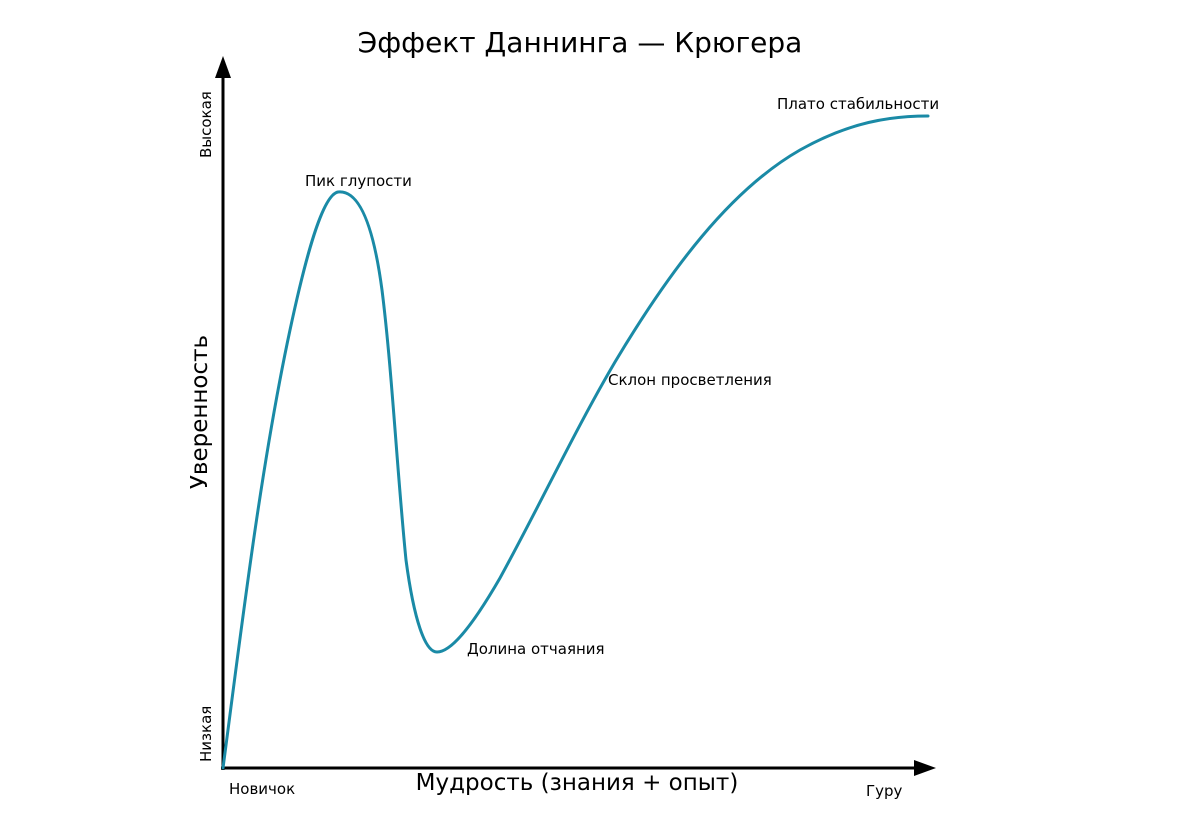 The height and width of the screenshot is (824, 1200). Describe the element at coordinates (262, 789) in the screenshot. I see `x-axis-start-label: Новичок` at that location.